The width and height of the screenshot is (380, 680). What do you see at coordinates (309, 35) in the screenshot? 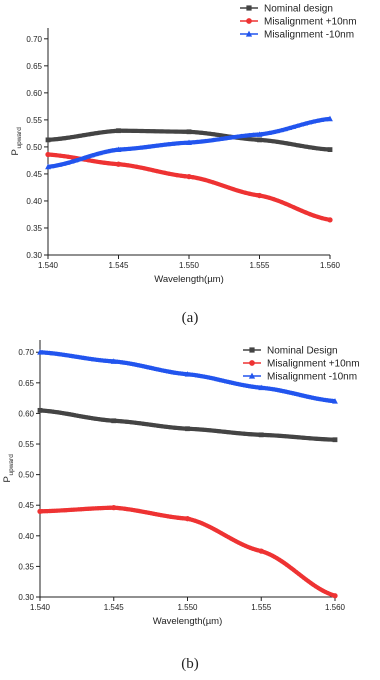
I see `legend-label: Misalignment -10nm` at bounding box center [309, 35].